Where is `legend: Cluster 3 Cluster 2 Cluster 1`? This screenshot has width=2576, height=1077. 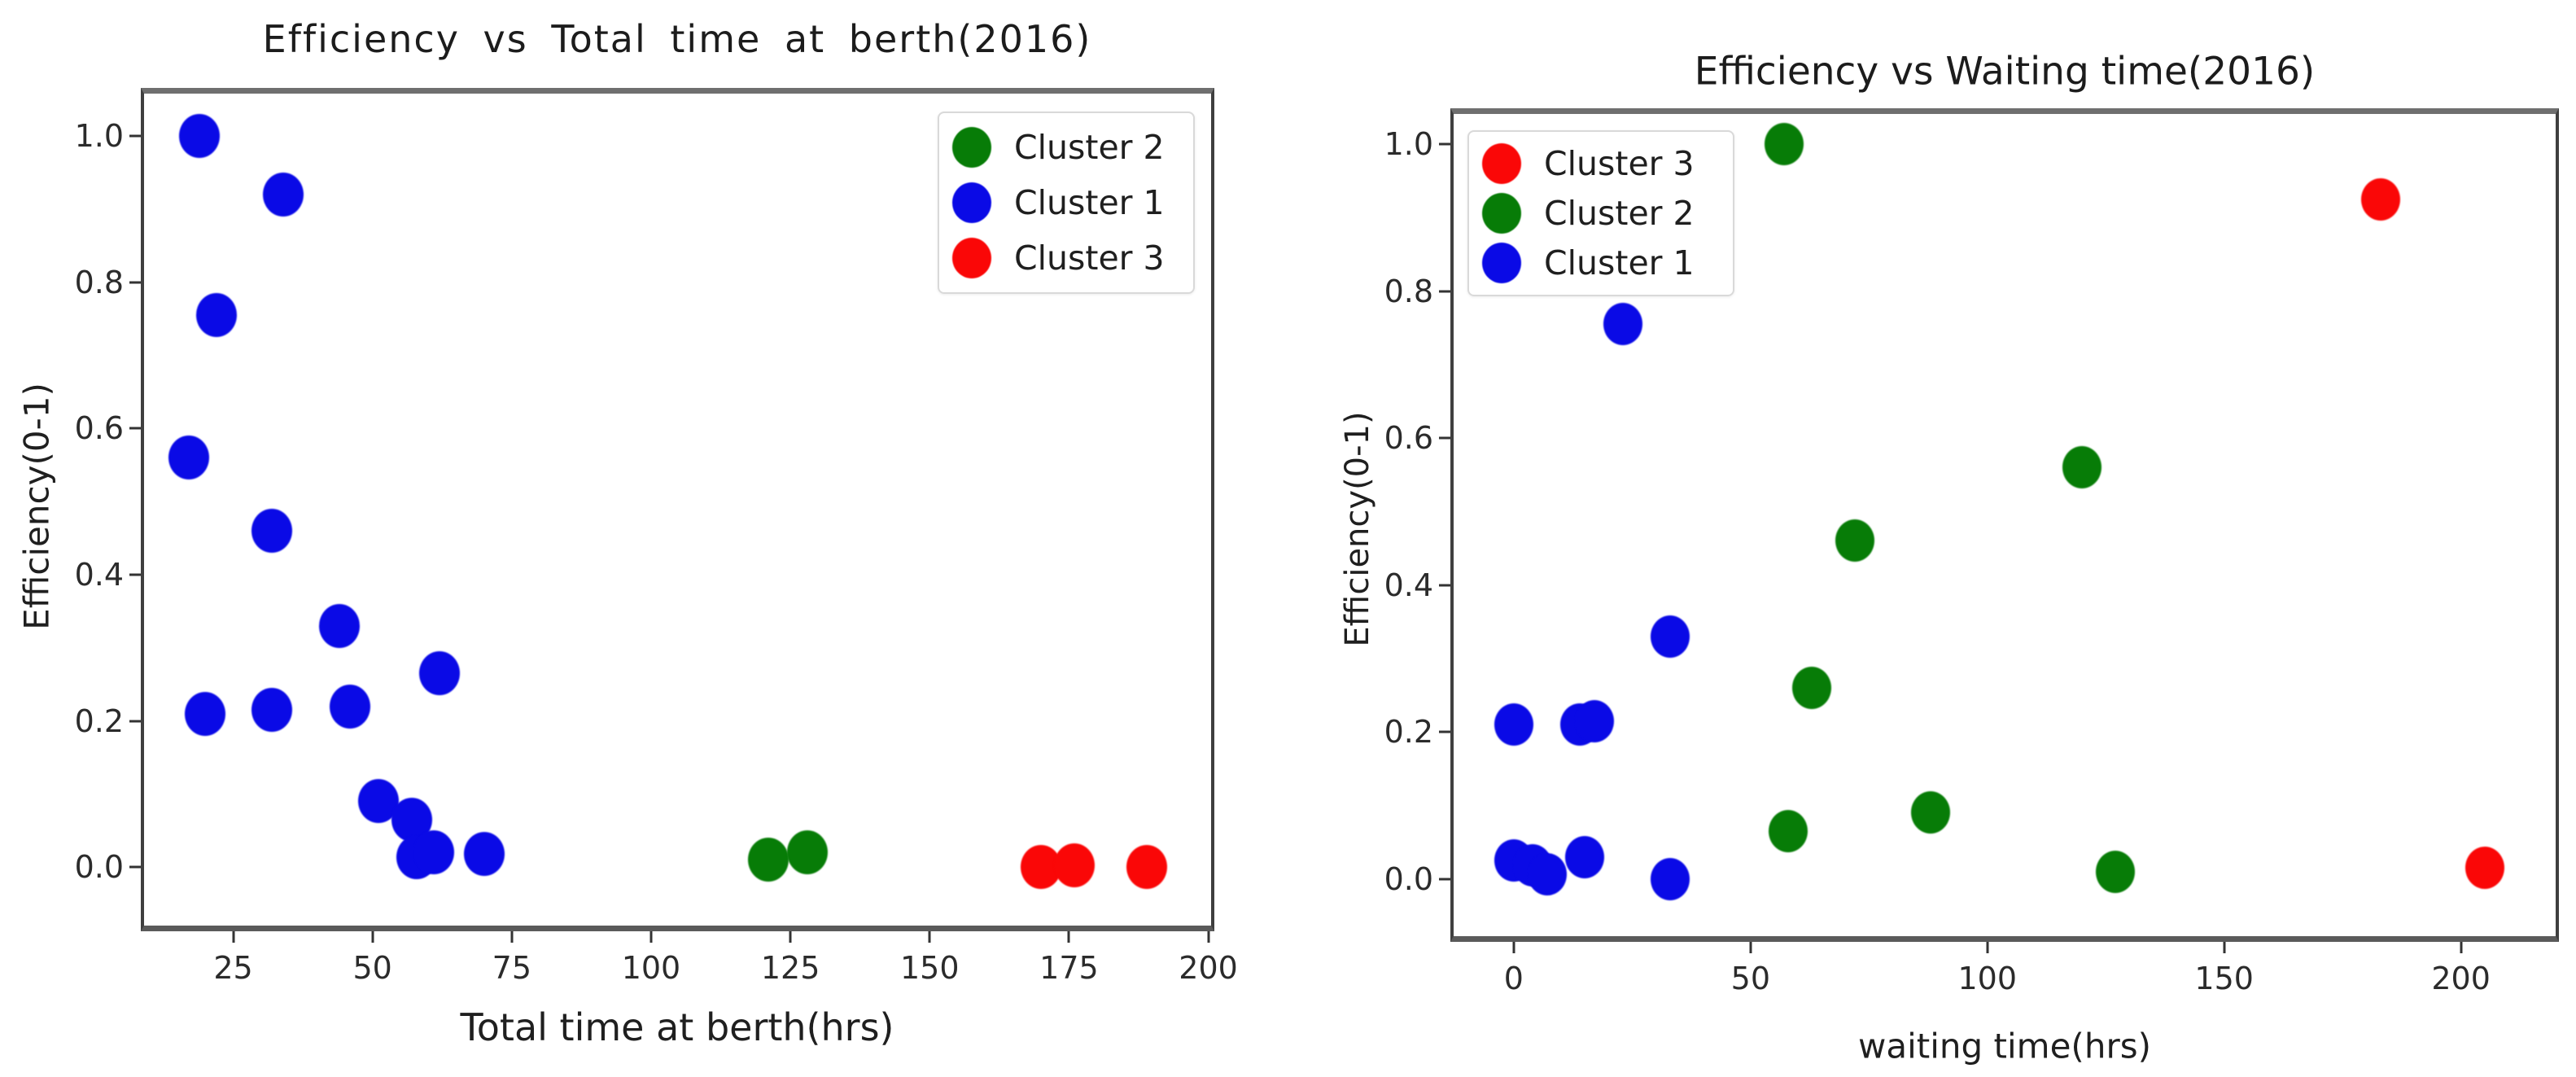
legend: Cluster 3 Cluster 2 Cluster 1 is located at coordinates (1600, 213).